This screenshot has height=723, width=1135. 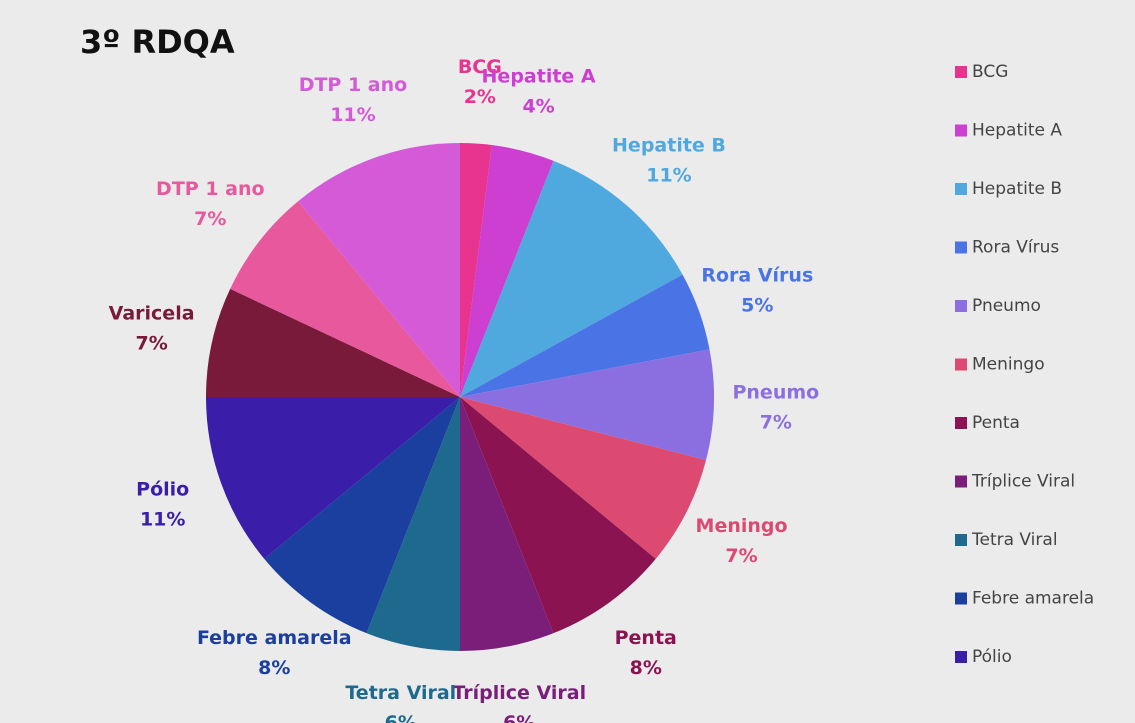 I want to click on slice-label: Pólio, so click(x=162, y=490).